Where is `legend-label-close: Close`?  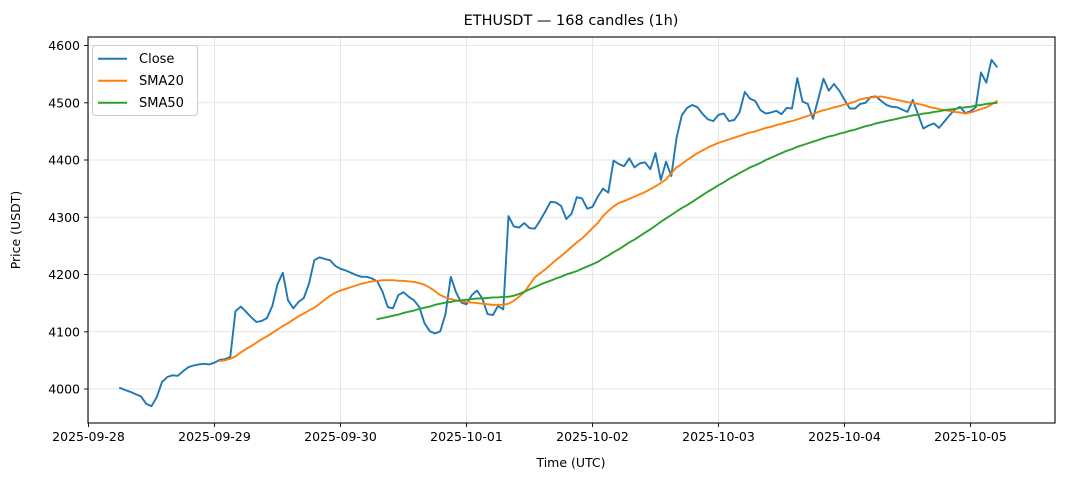
legend-label-close: Close is located at coordinates (156, 59).